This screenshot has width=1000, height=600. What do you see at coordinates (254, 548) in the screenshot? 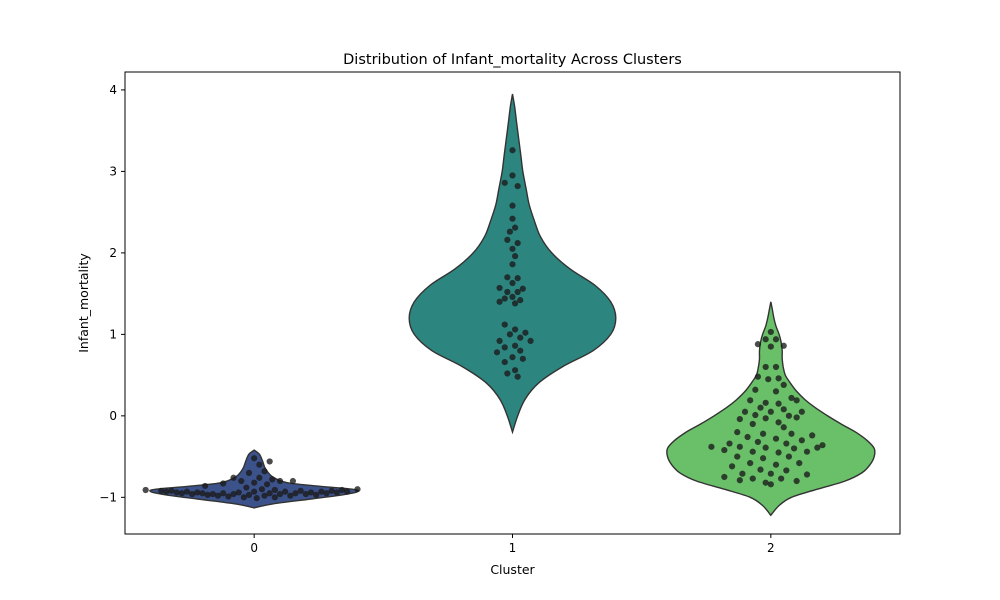
I see `x-tick-label: 0` at bounding box center [254, 548].